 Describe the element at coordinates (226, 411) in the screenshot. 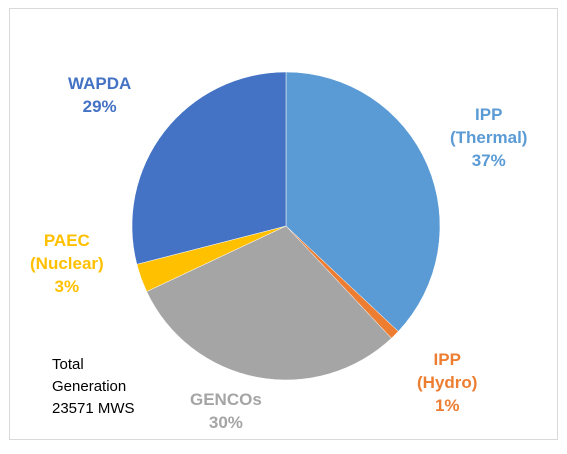

I see `label-gencos: GENCOs 30%` at that location.